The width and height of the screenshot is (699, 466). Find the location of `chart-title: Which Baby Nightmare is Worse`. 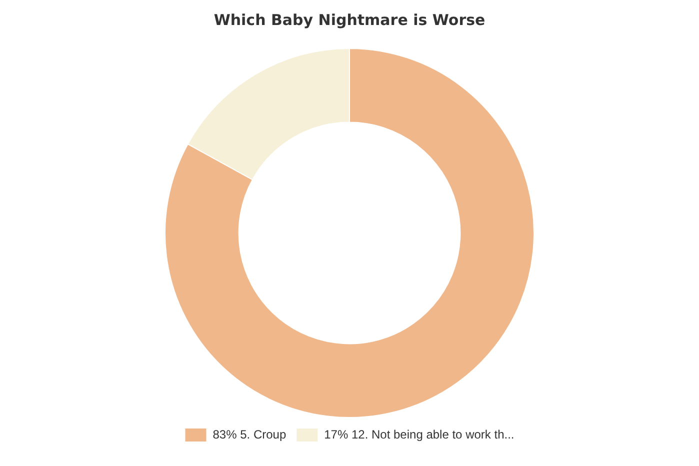

chart-title: Which Baby Nightmare is Worse is located at coordinates (350, 19).